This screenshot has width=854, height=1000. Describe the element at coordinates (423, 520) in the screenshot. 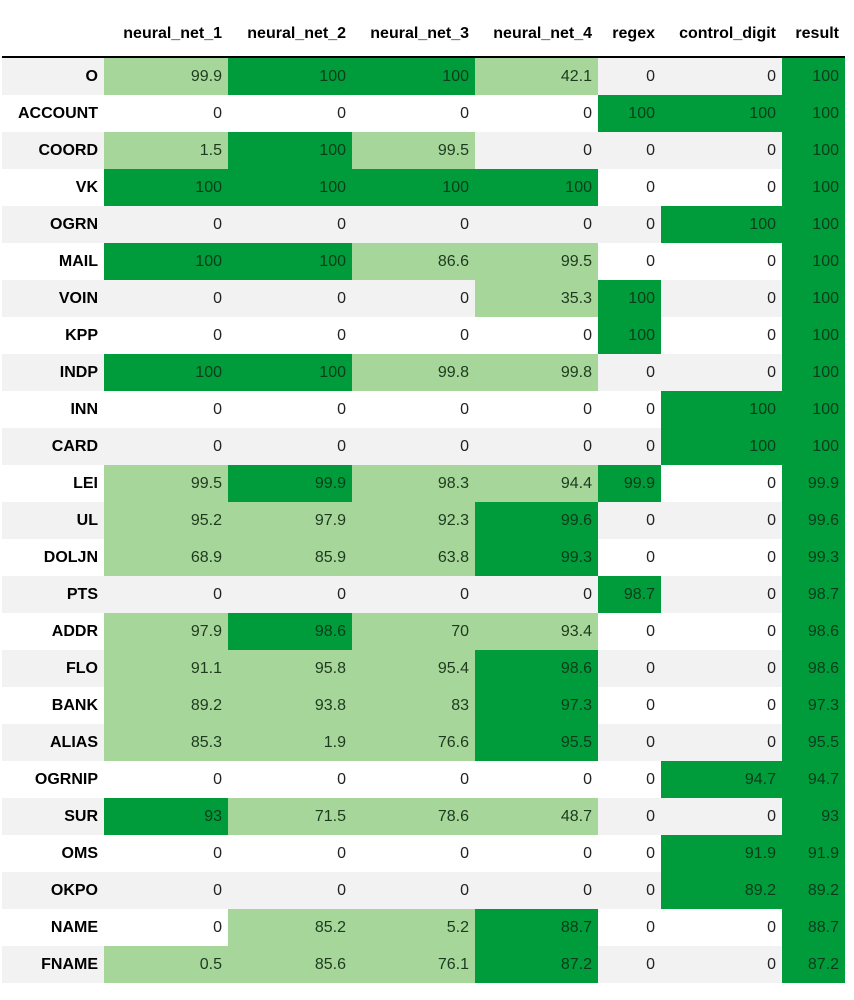

I see `table-row: UL 95.2 97.9 92.3 99.6 0 0 99.6` at that location.